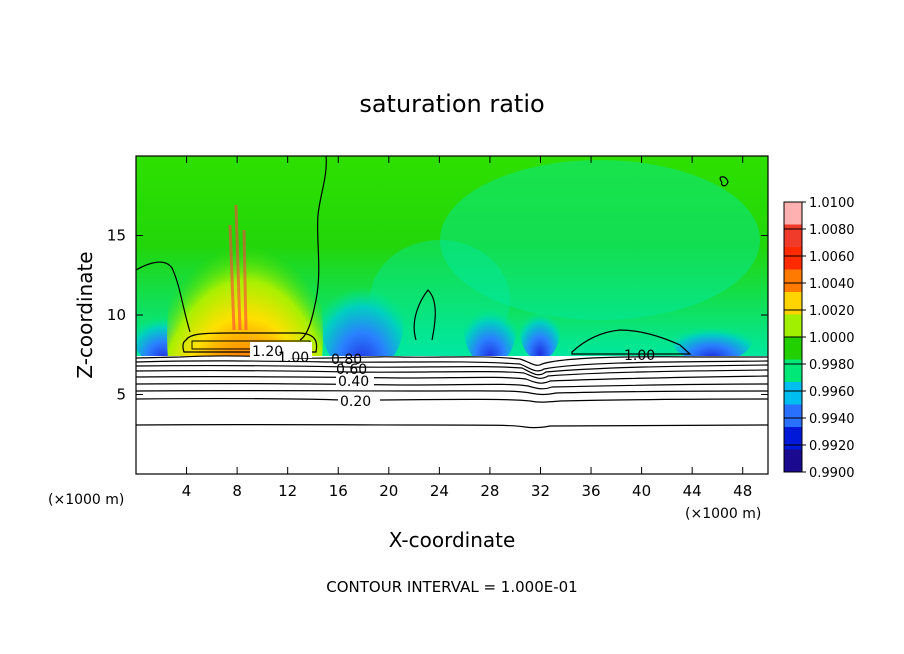  I want to click on colorbar-label: 1.0040, so click(832, 284).